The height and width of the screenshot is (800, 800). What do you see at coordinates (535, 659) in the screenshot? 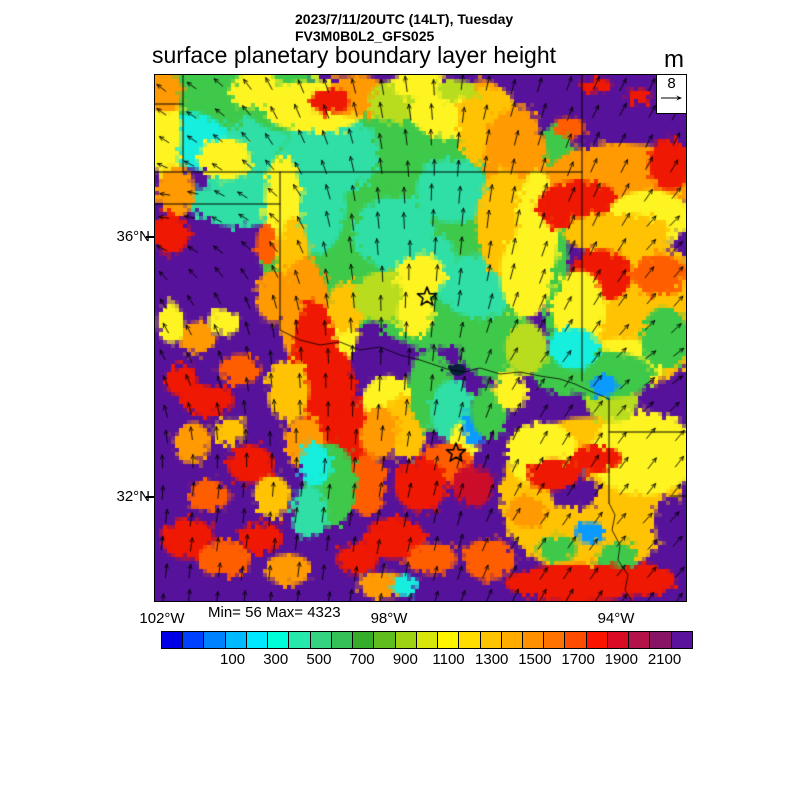
I see `colorbar-tick-label: 1500` at bounding box center [535, 659].